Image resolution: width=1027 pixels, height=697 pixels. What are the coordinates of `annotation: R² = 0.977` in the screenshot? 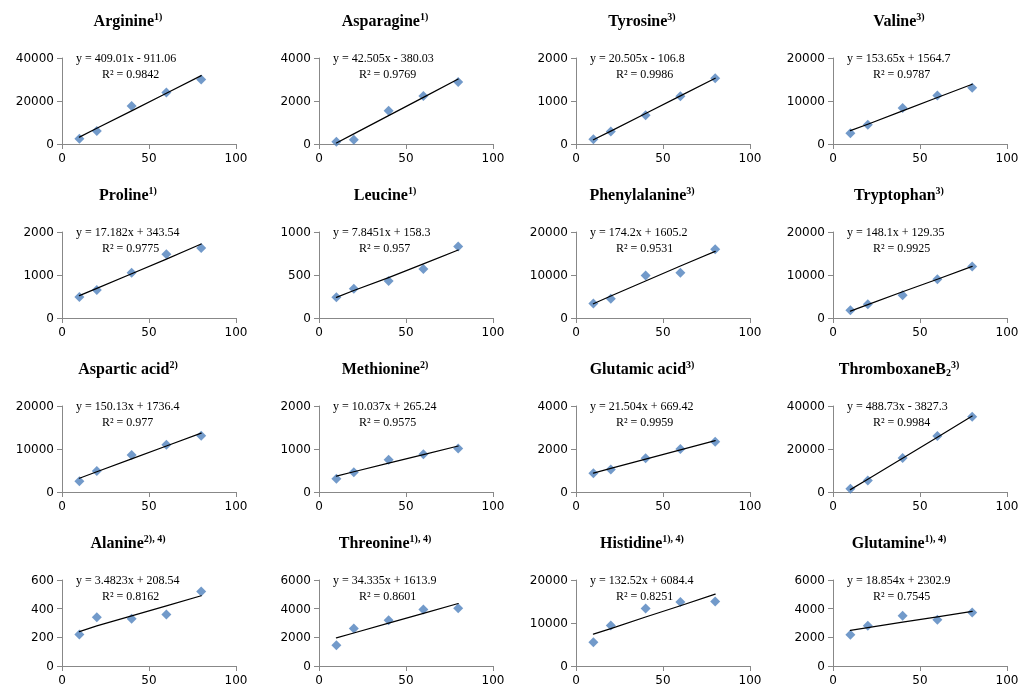 It's located at (128, 422).